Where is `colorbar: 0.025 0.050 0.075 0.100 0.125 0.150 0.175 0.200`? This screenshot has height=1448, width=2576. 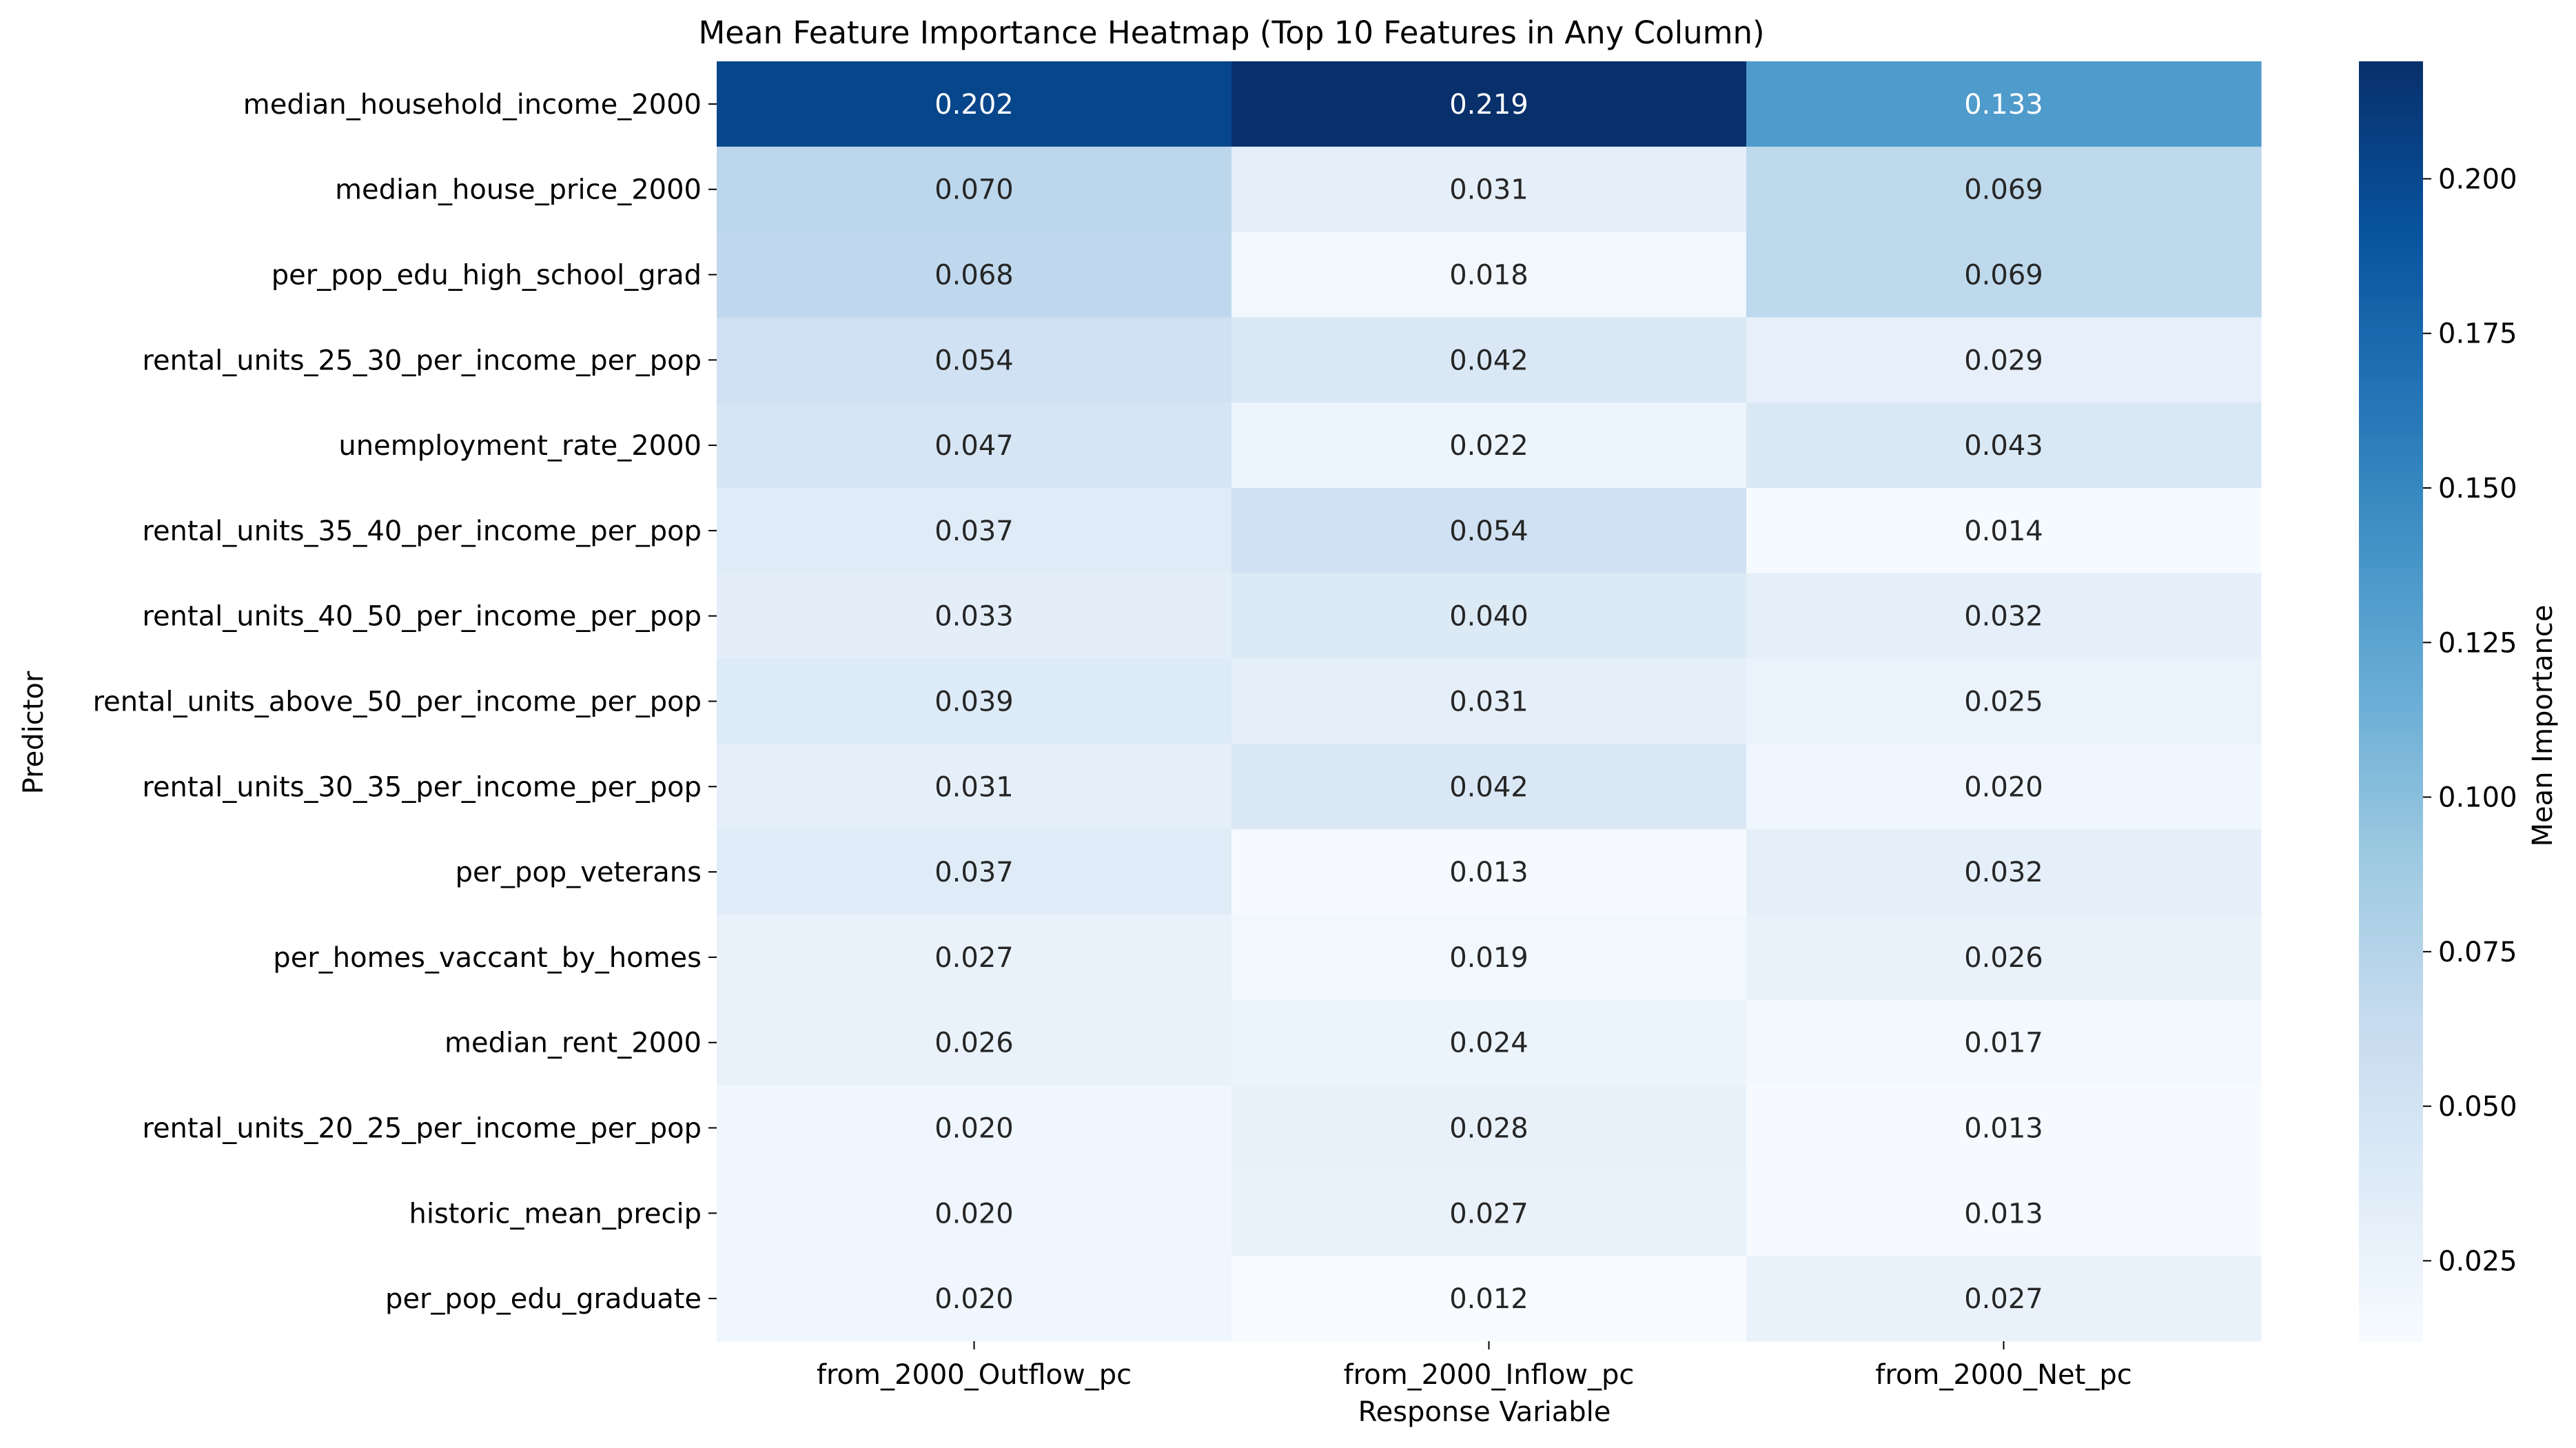
colorbar: 0.025 0.050 0.075 0.100 0.125 0.150 0.175 0.200 is located at coordinates (2438, 701).